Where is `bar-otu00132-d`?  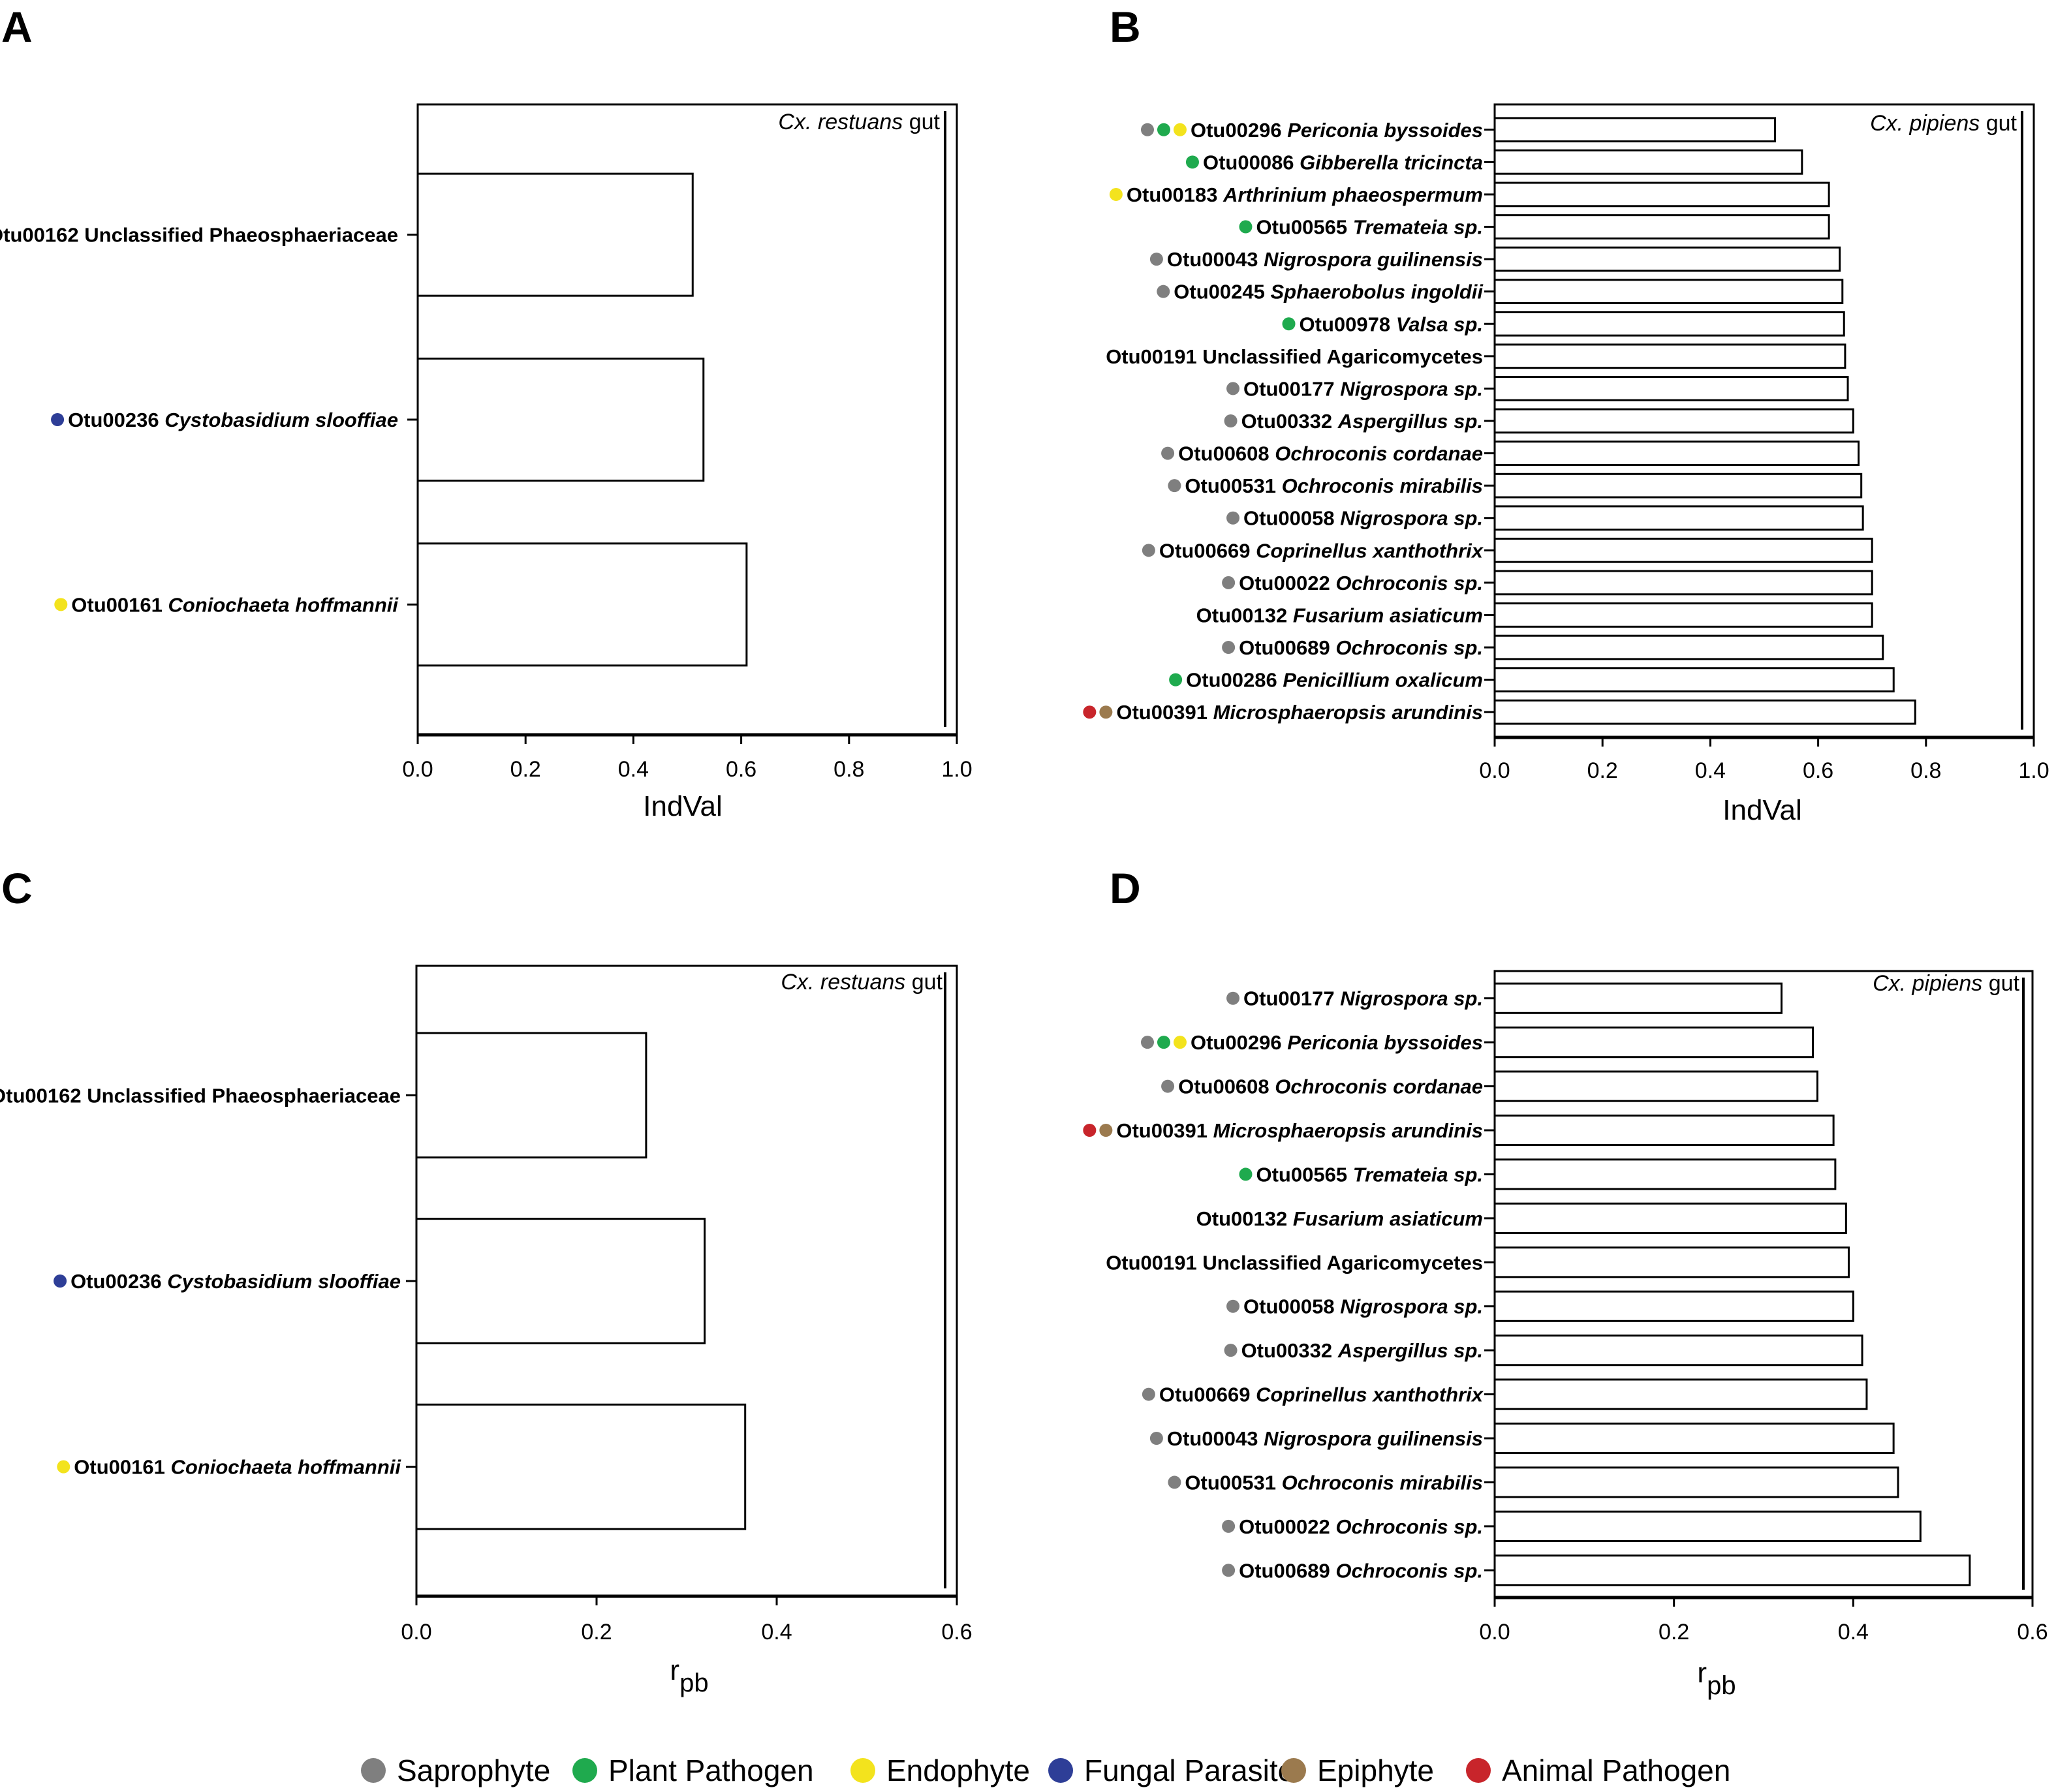
bar-otu00132-d is located at coordinates (1670, 1218).